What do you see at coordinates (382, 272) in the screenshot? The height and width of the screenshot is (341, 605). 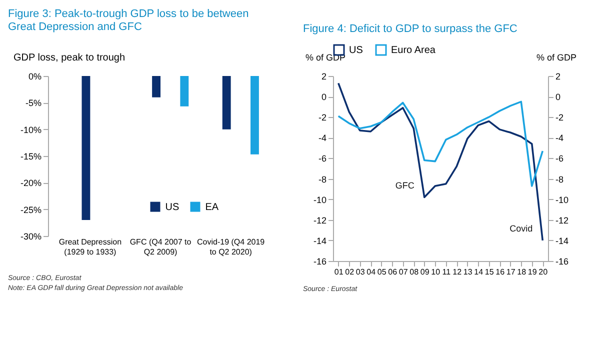 I see `x-tick-label: 05` at bounding box center [382, 272].